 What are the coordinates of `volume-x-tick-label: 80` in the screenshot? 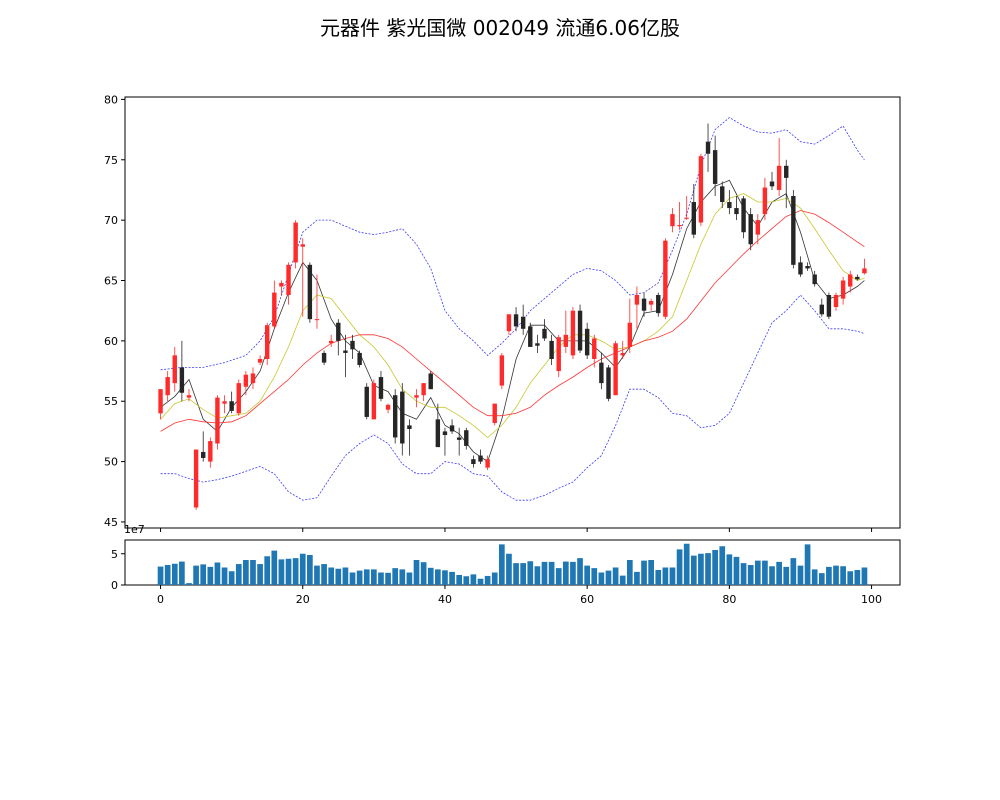 It's located at (729, 599).